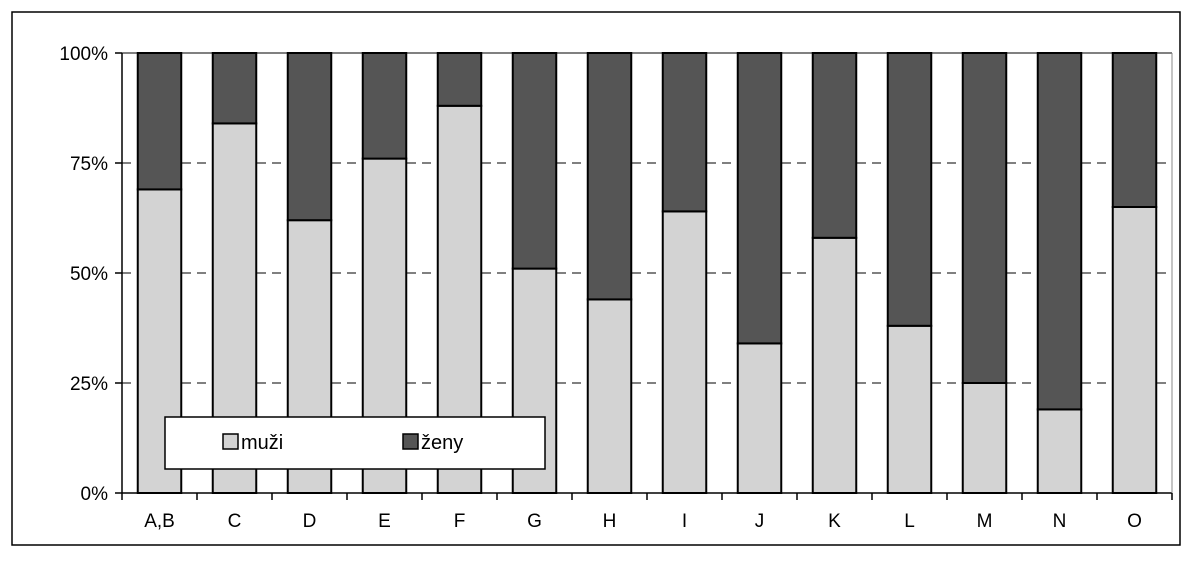  I want to click on x-tick-label-0: A,B, so click(159, 521).